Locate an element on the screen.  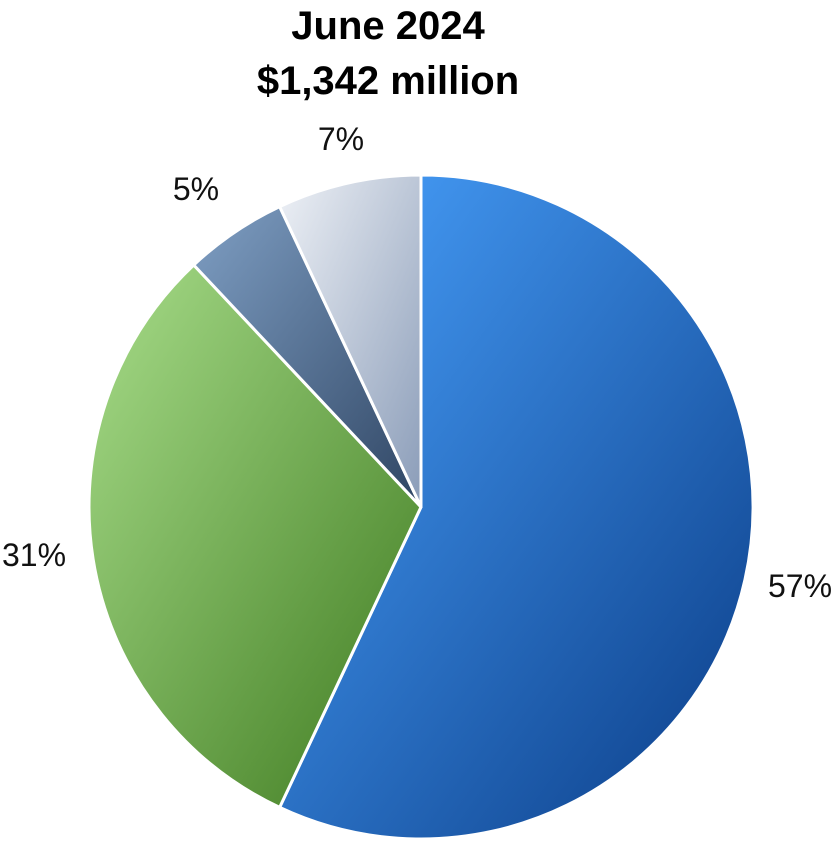
slice-label-3: 5% is located at coordinates (196, 189).